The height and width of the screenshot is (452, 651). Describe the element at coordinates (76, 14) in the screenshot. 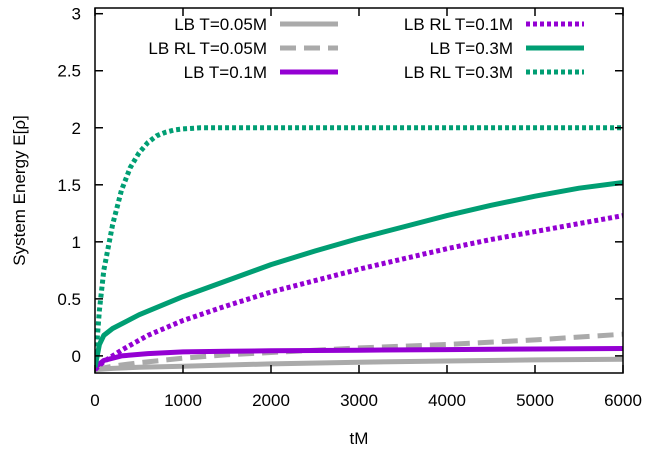

I see `y-tick-label: 3` at that location.